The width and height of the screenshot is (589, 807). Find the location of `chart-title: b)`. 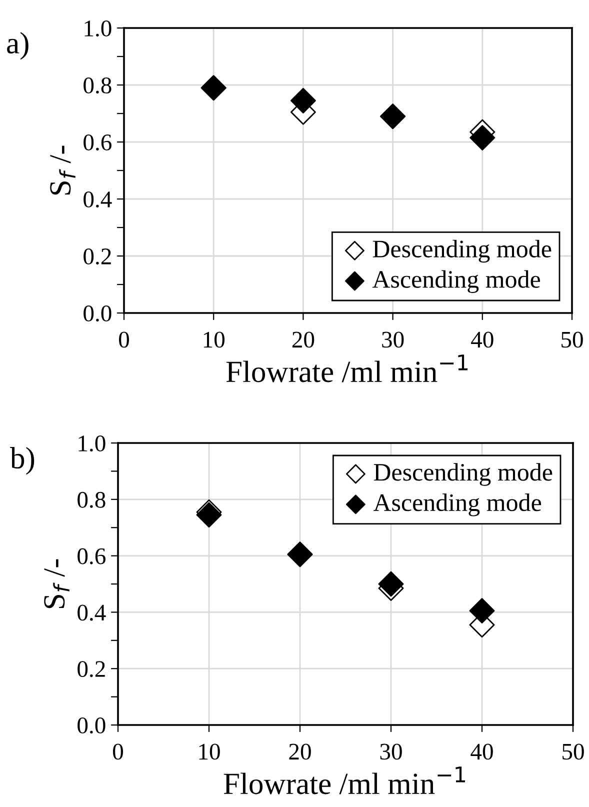

chart-title: b) is located at coordinates (22, 461).